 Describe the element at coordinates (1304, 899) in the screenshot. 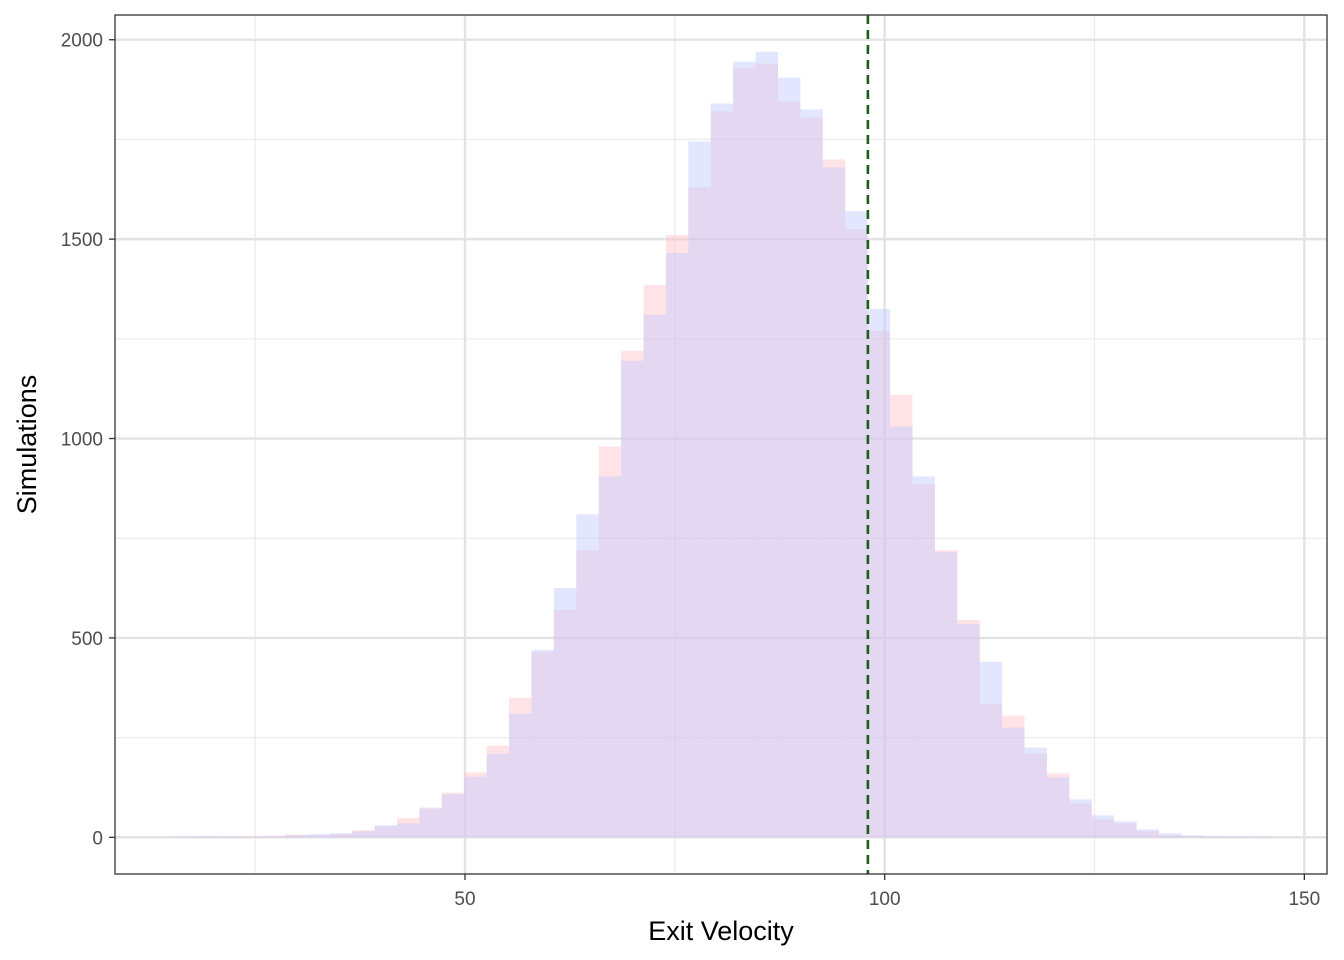

I see `x-tick-label: 150` at that location.